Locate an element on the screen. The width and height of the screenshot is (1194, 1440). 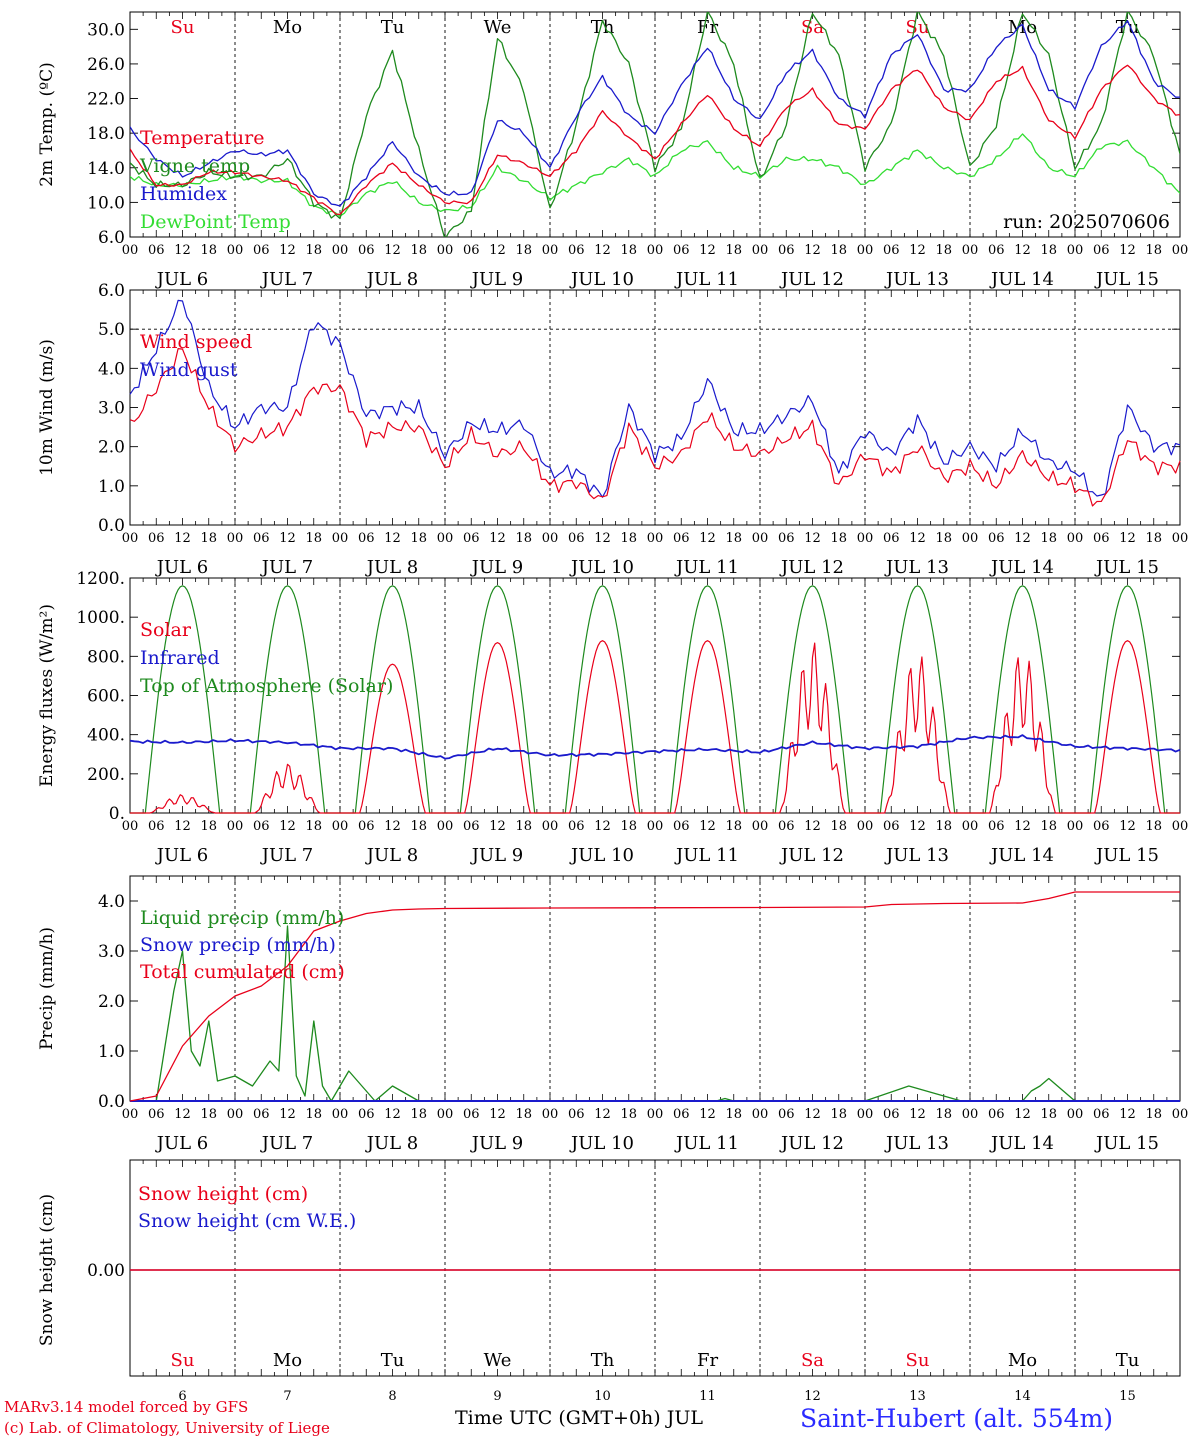
day-number: 7 is located at coordinates (287, 1396).